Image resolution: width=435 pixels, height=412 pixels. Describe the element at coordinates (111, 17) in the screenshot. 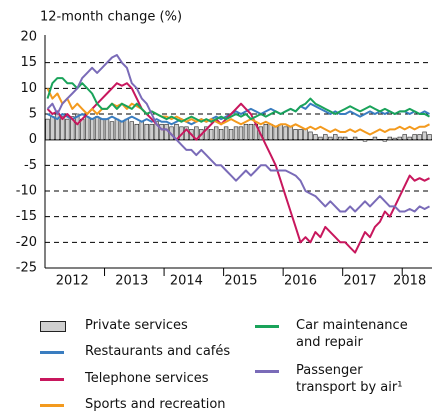

I see `y-axis-label: 12-month change (%)` at that location.